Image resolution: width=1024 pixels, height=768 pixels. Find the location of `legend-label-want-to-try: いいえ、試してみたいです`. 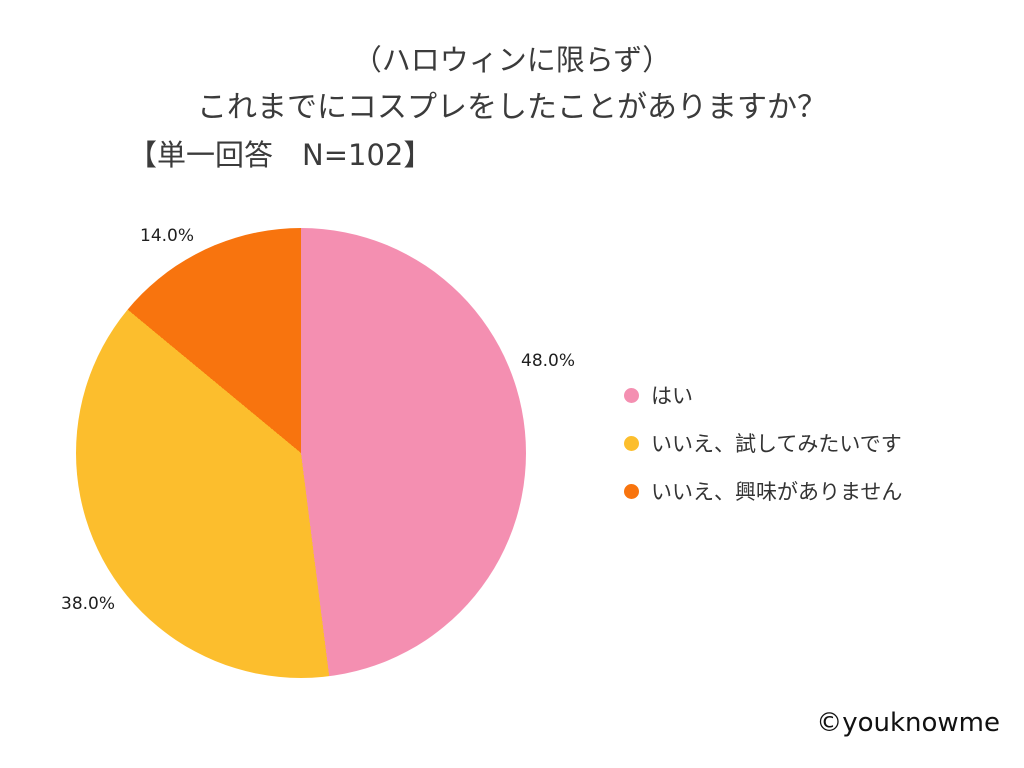

legend-label-want-to-try: いいえ、試してみたいです is located at coordinates (776, 444).